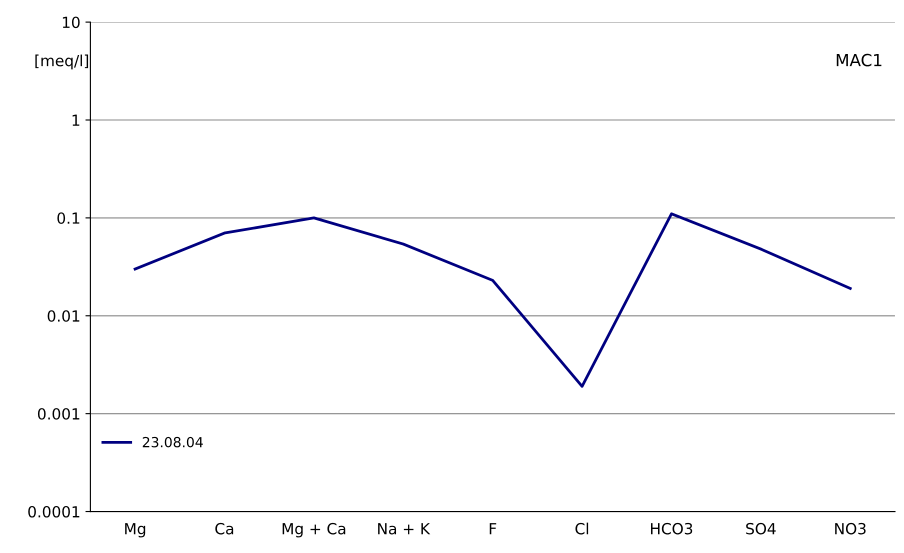 The width and height of the screenshot is (904, 553). I want to click on y-tick-label: 0.0001, so click(54, 512).